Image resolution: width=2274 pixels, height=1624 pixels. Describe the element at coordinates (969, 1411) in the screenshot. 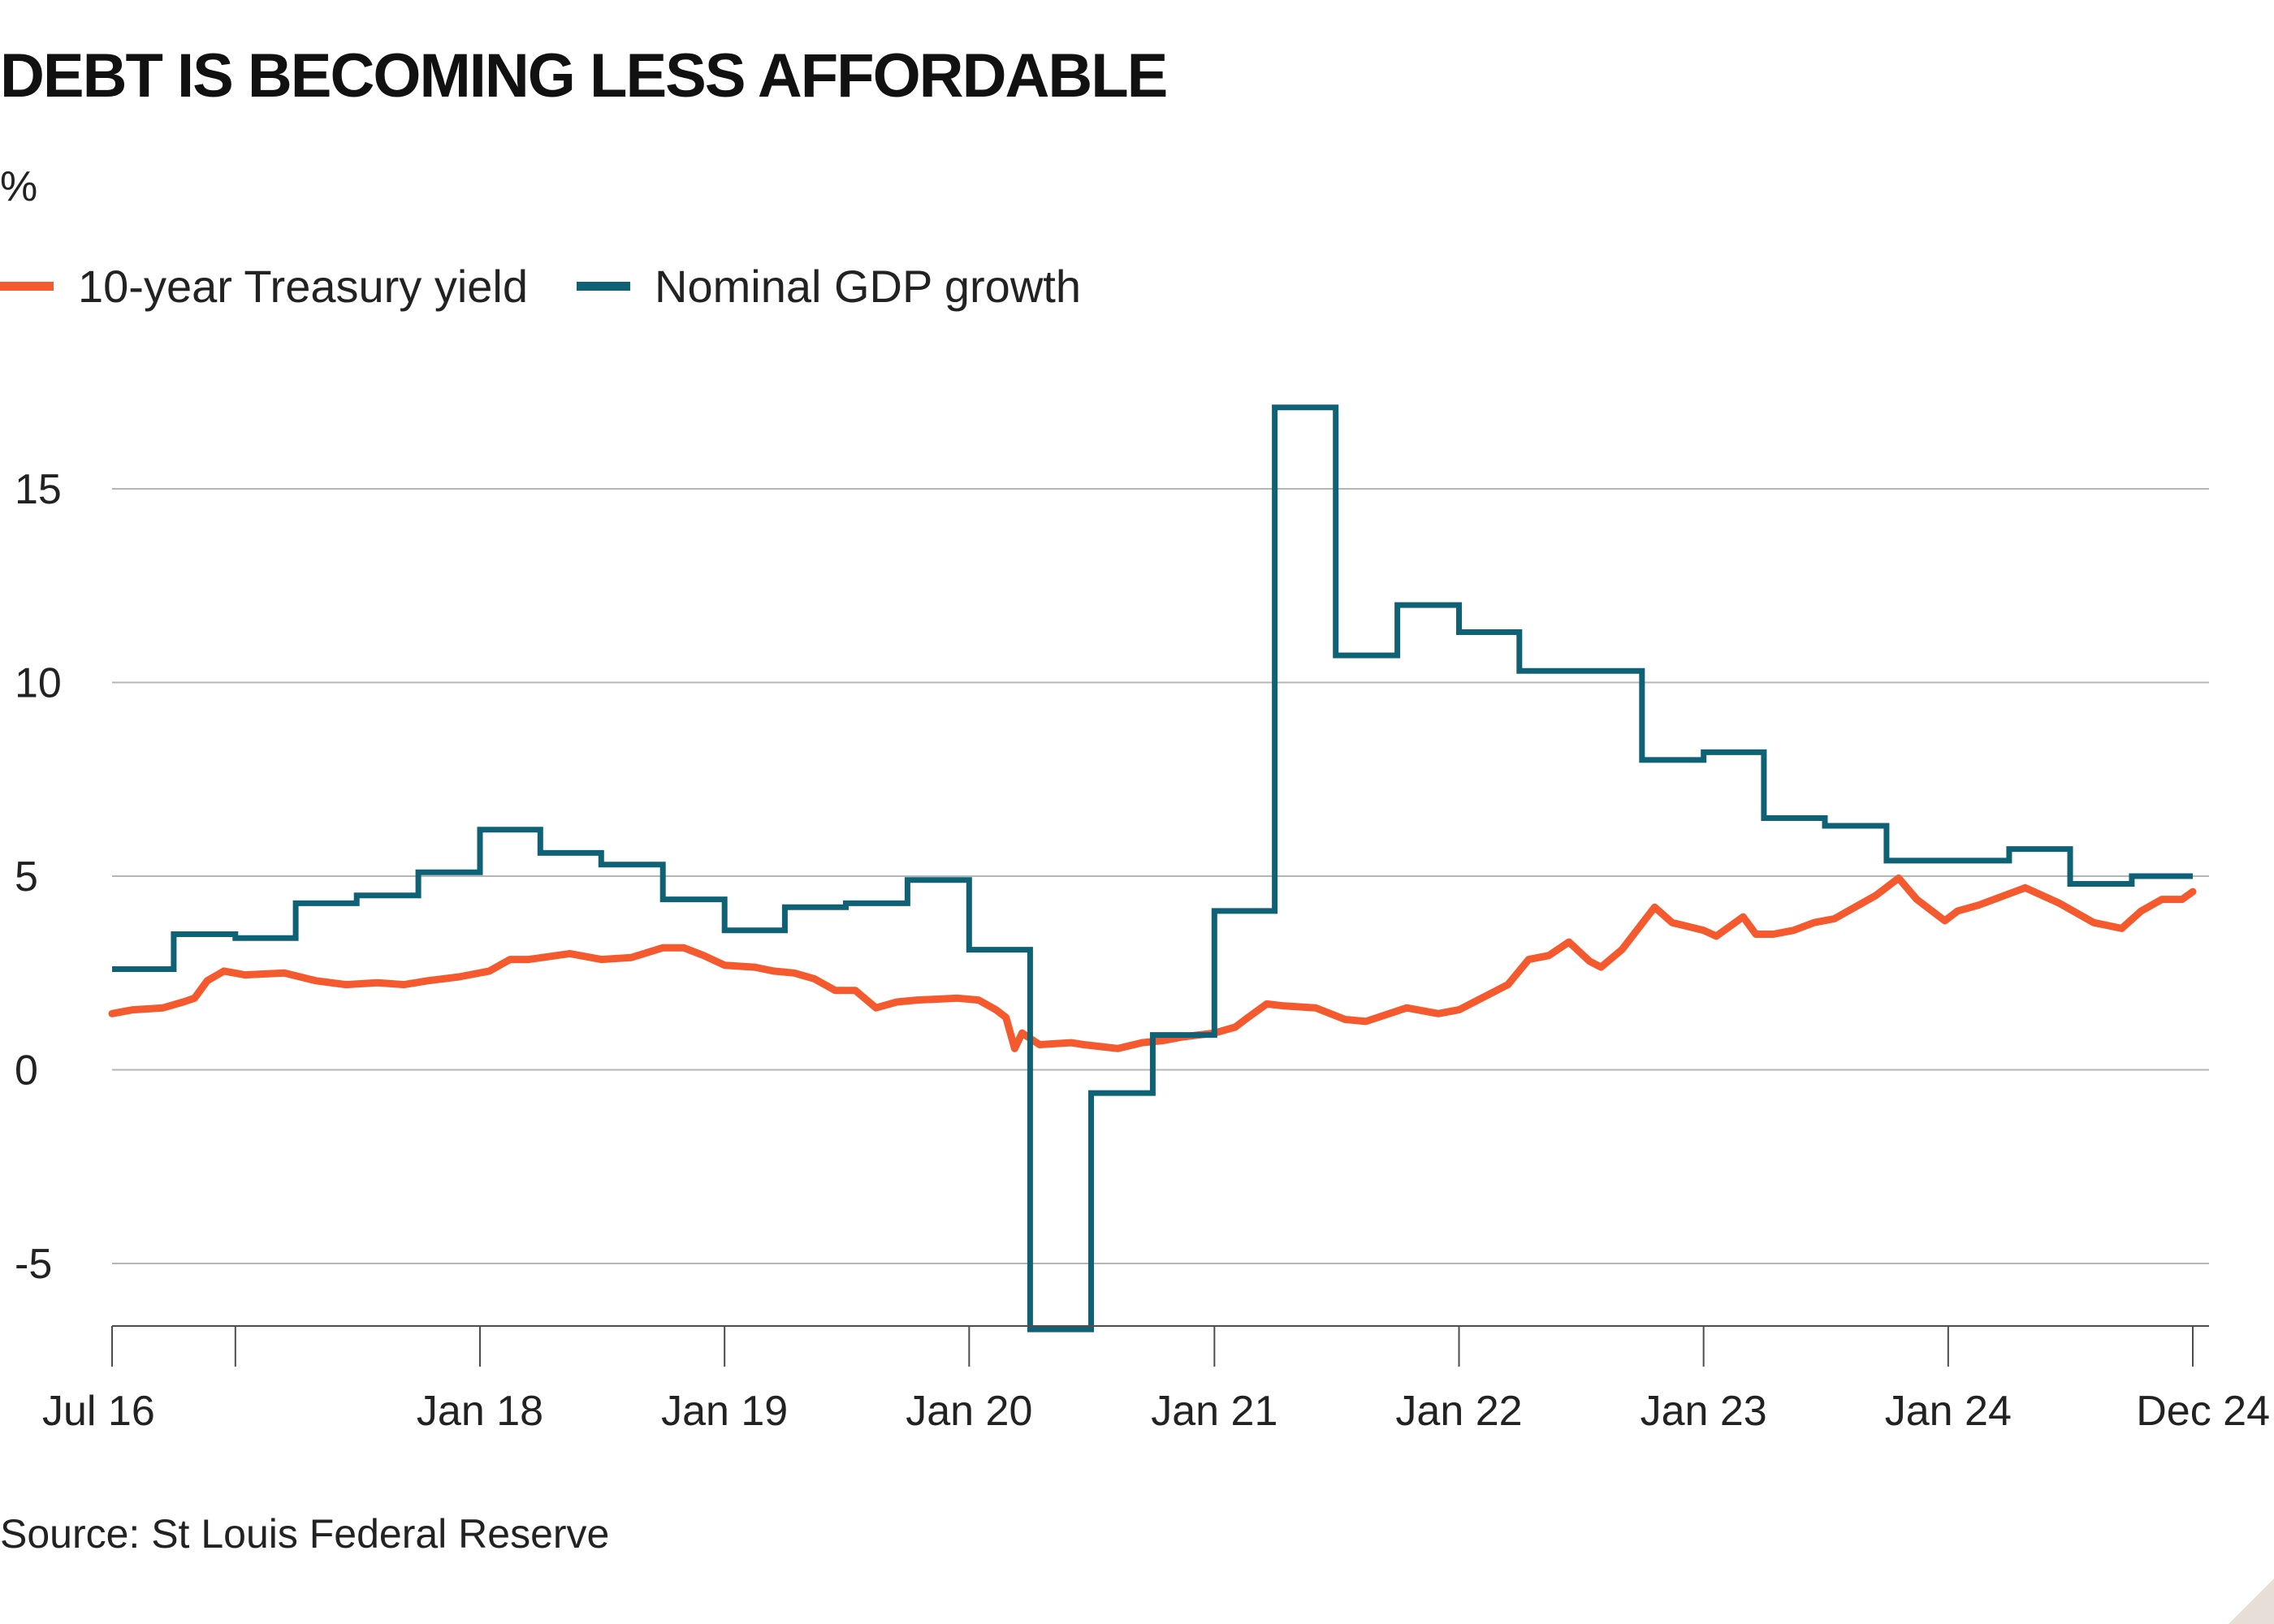

I see `x-tick-label: Jan 20` at that location.